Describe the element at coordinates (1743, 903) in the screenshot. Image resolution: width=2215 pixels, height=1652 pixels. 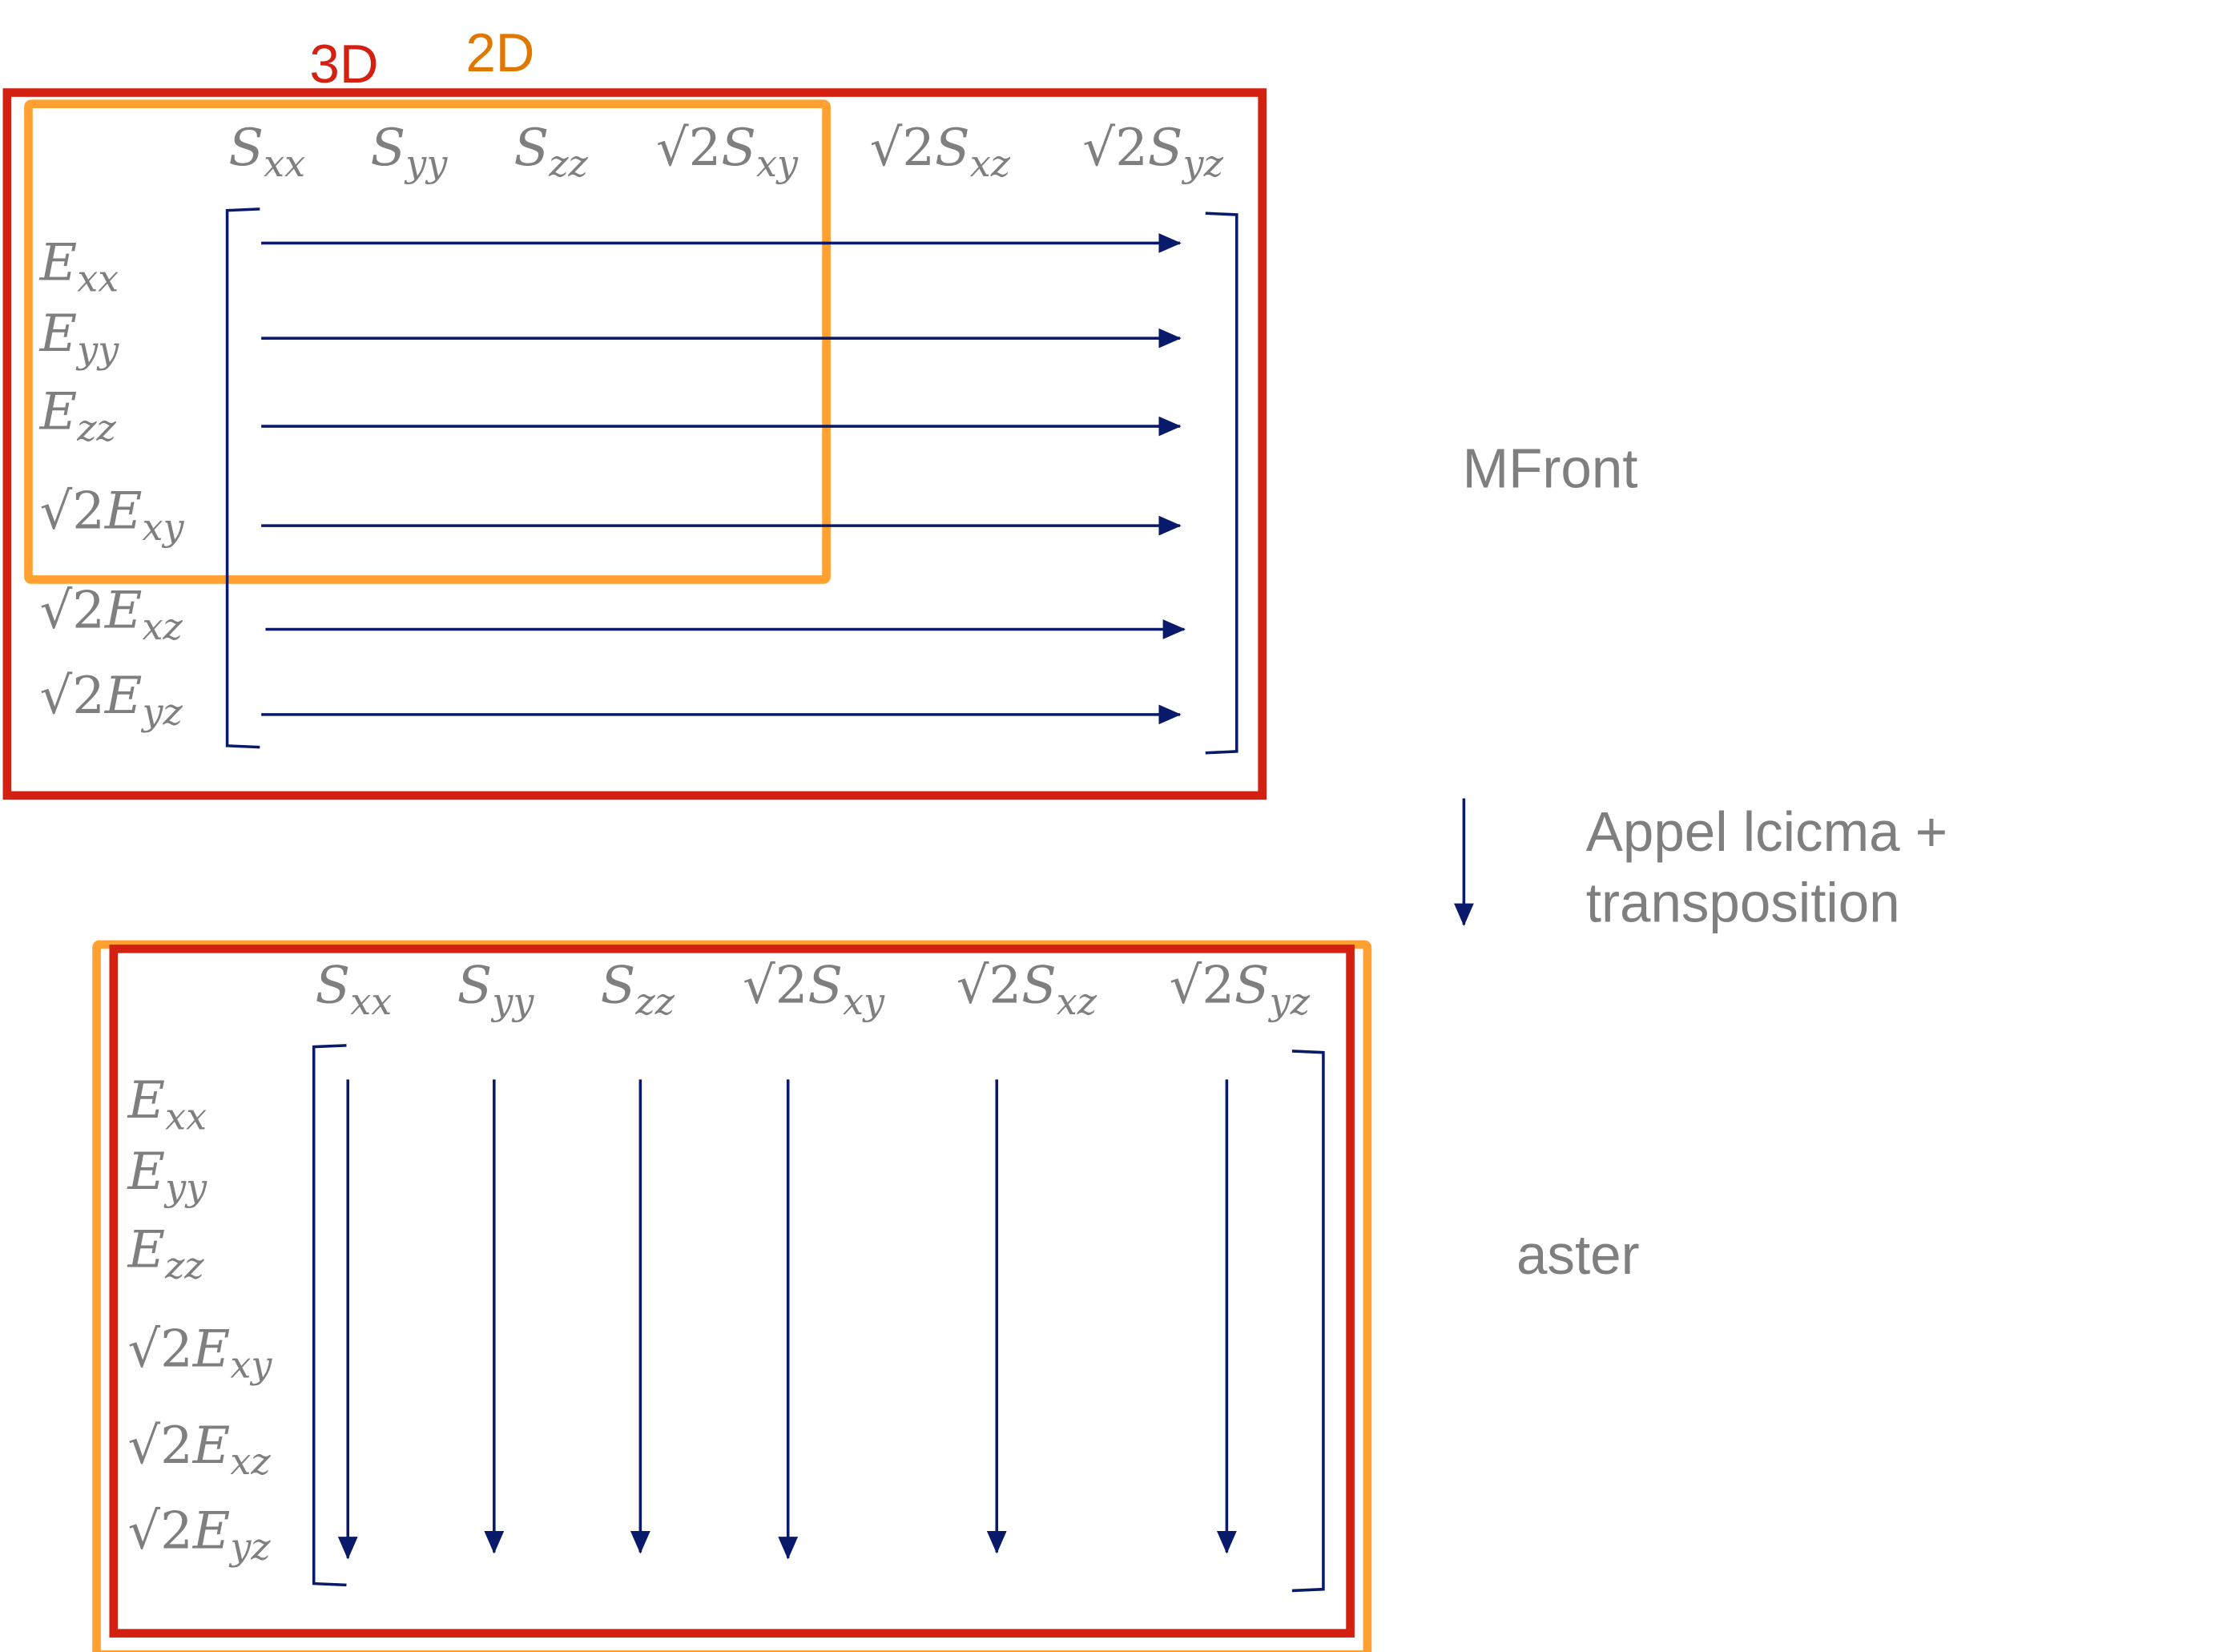
I see `transition-line-2: transposition` at that location.